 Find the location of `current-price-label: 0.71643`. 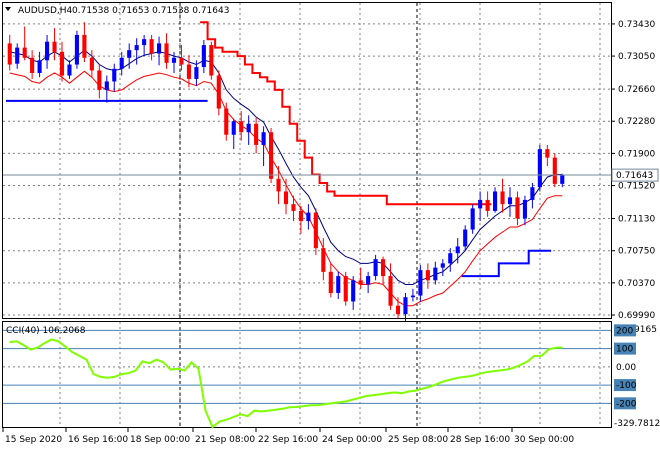

current-price-label: 0.71643 is located at coordinates (634, 176).